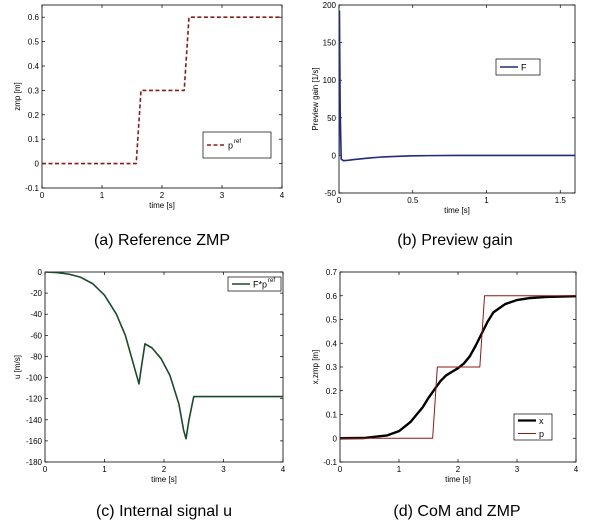 This screenshot has height=523, width=590. I want to click on y-tick-label: -80, so click(36, 356).